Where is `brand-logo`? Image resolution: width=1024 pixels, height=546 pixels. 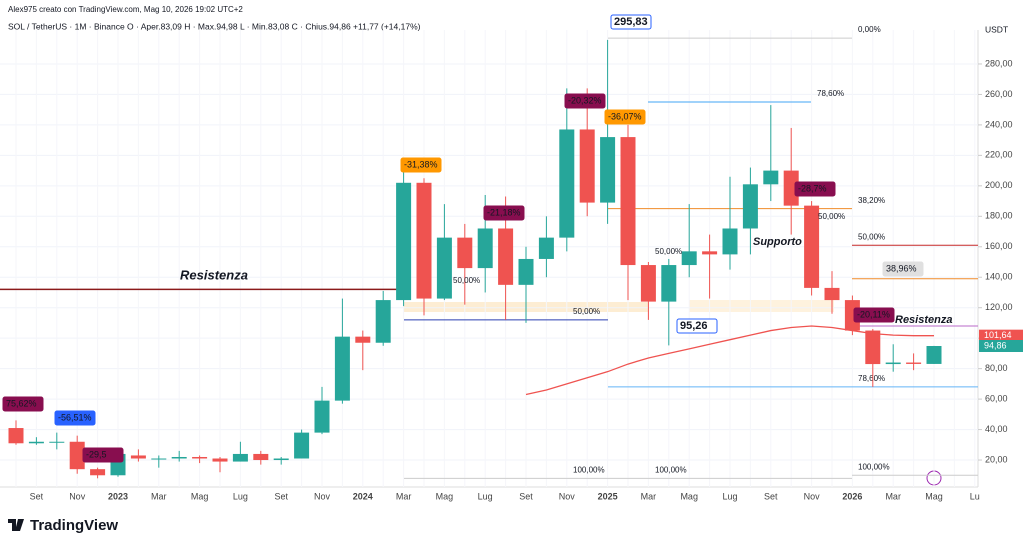
brand-logo is located at coordinates (16, 525).